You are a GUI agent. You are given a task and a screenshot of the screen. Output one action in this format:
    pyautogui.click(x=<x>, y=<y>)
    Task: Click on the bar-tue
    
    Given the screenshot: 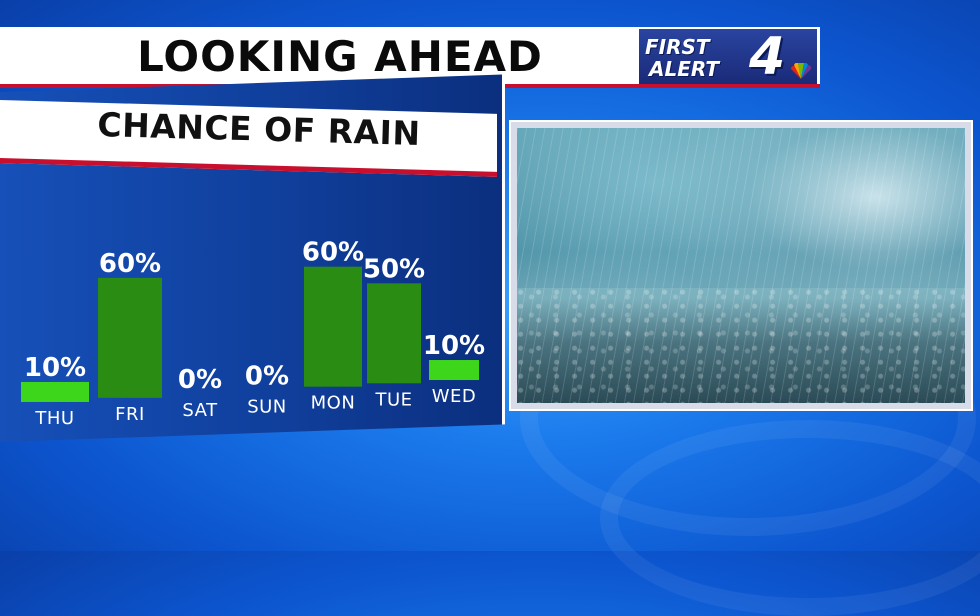 What is the action you would take?
    pyautogui.click(x=394, y=333)
    